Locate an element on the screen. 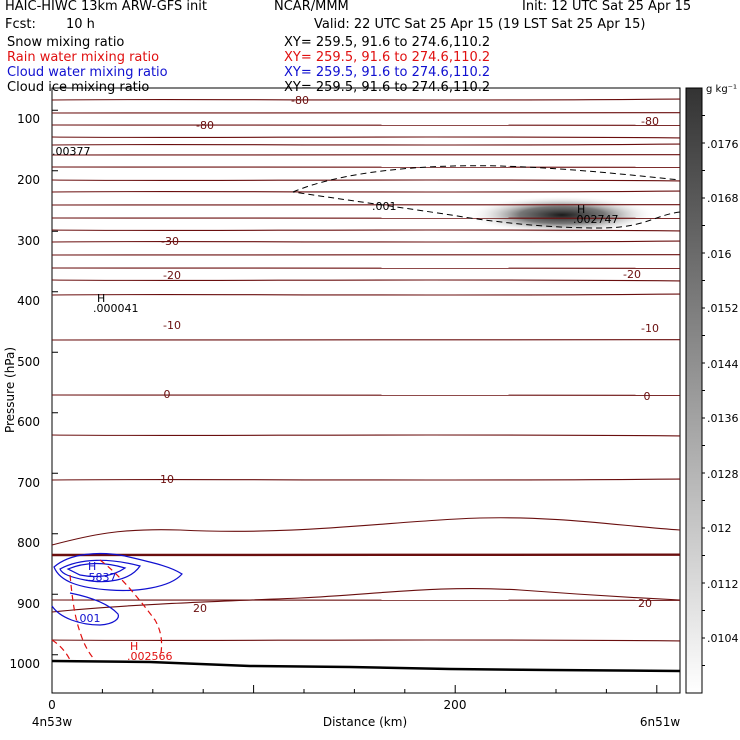 Image resolution: width=740 pixels, height=740 pixels. header-fcst-label: Fcst: is located at coordinates (20, 24).